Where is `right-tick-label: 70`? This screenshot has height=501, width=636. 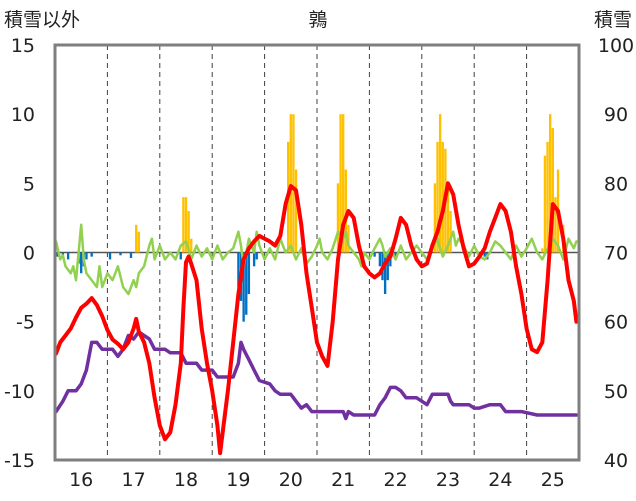
right-tick-label: 70 is located at coordinates (616, 254).